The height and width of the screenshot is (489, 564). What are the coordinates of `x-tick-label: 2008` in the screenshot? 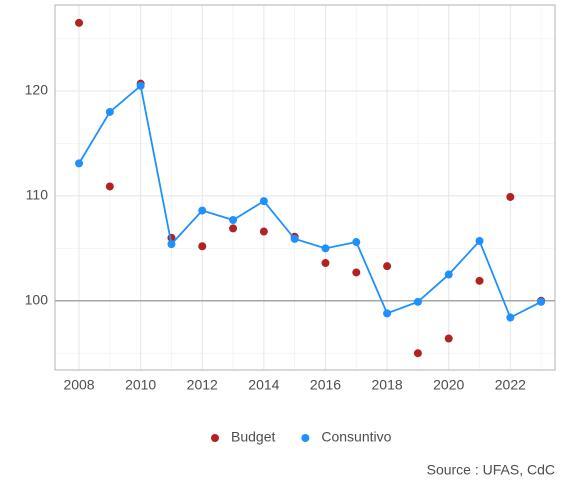 It's located at (78, 385).